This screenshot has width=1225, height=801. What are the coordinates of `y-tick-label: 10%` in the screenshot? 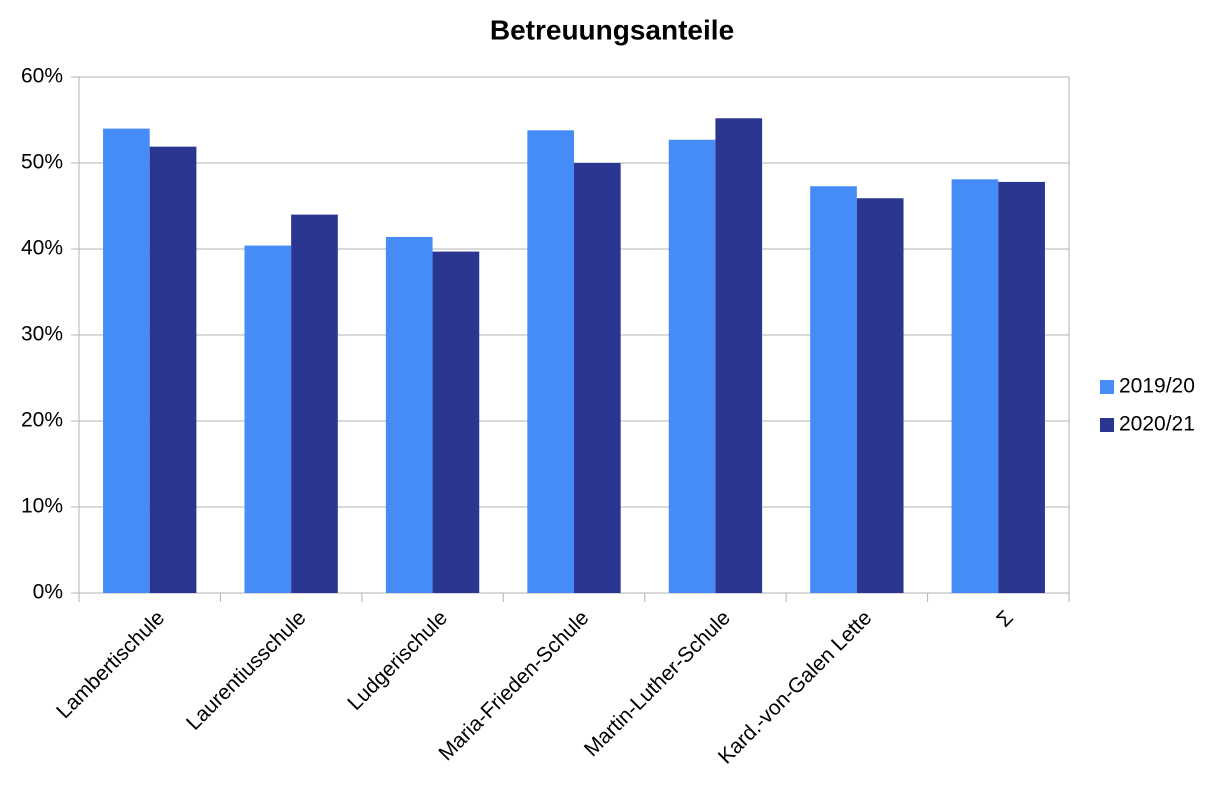 It's located at (42, 506).